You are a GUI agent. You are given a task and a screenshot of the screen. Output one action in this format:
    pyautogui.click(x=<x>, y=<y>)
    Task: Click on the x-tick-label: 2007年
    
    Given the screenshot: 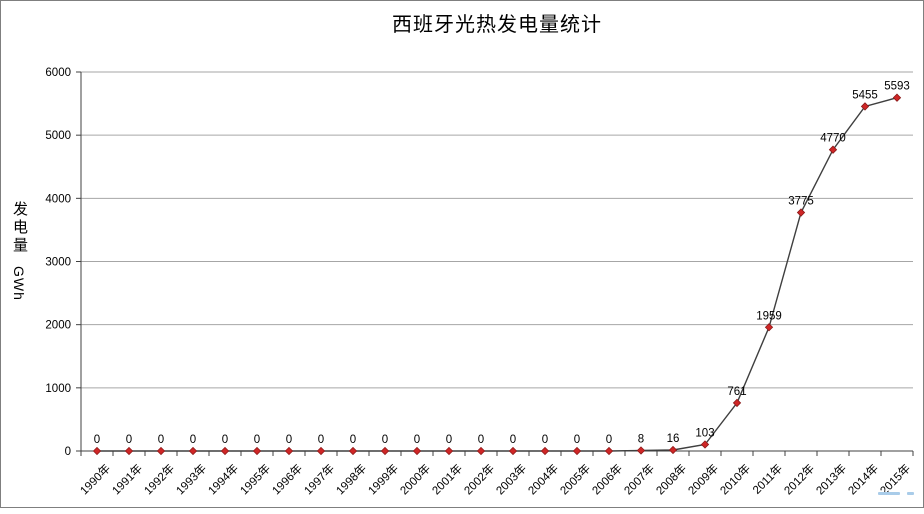 What is the action you would take?
    pyautogui.click(x=639, y=479)
    